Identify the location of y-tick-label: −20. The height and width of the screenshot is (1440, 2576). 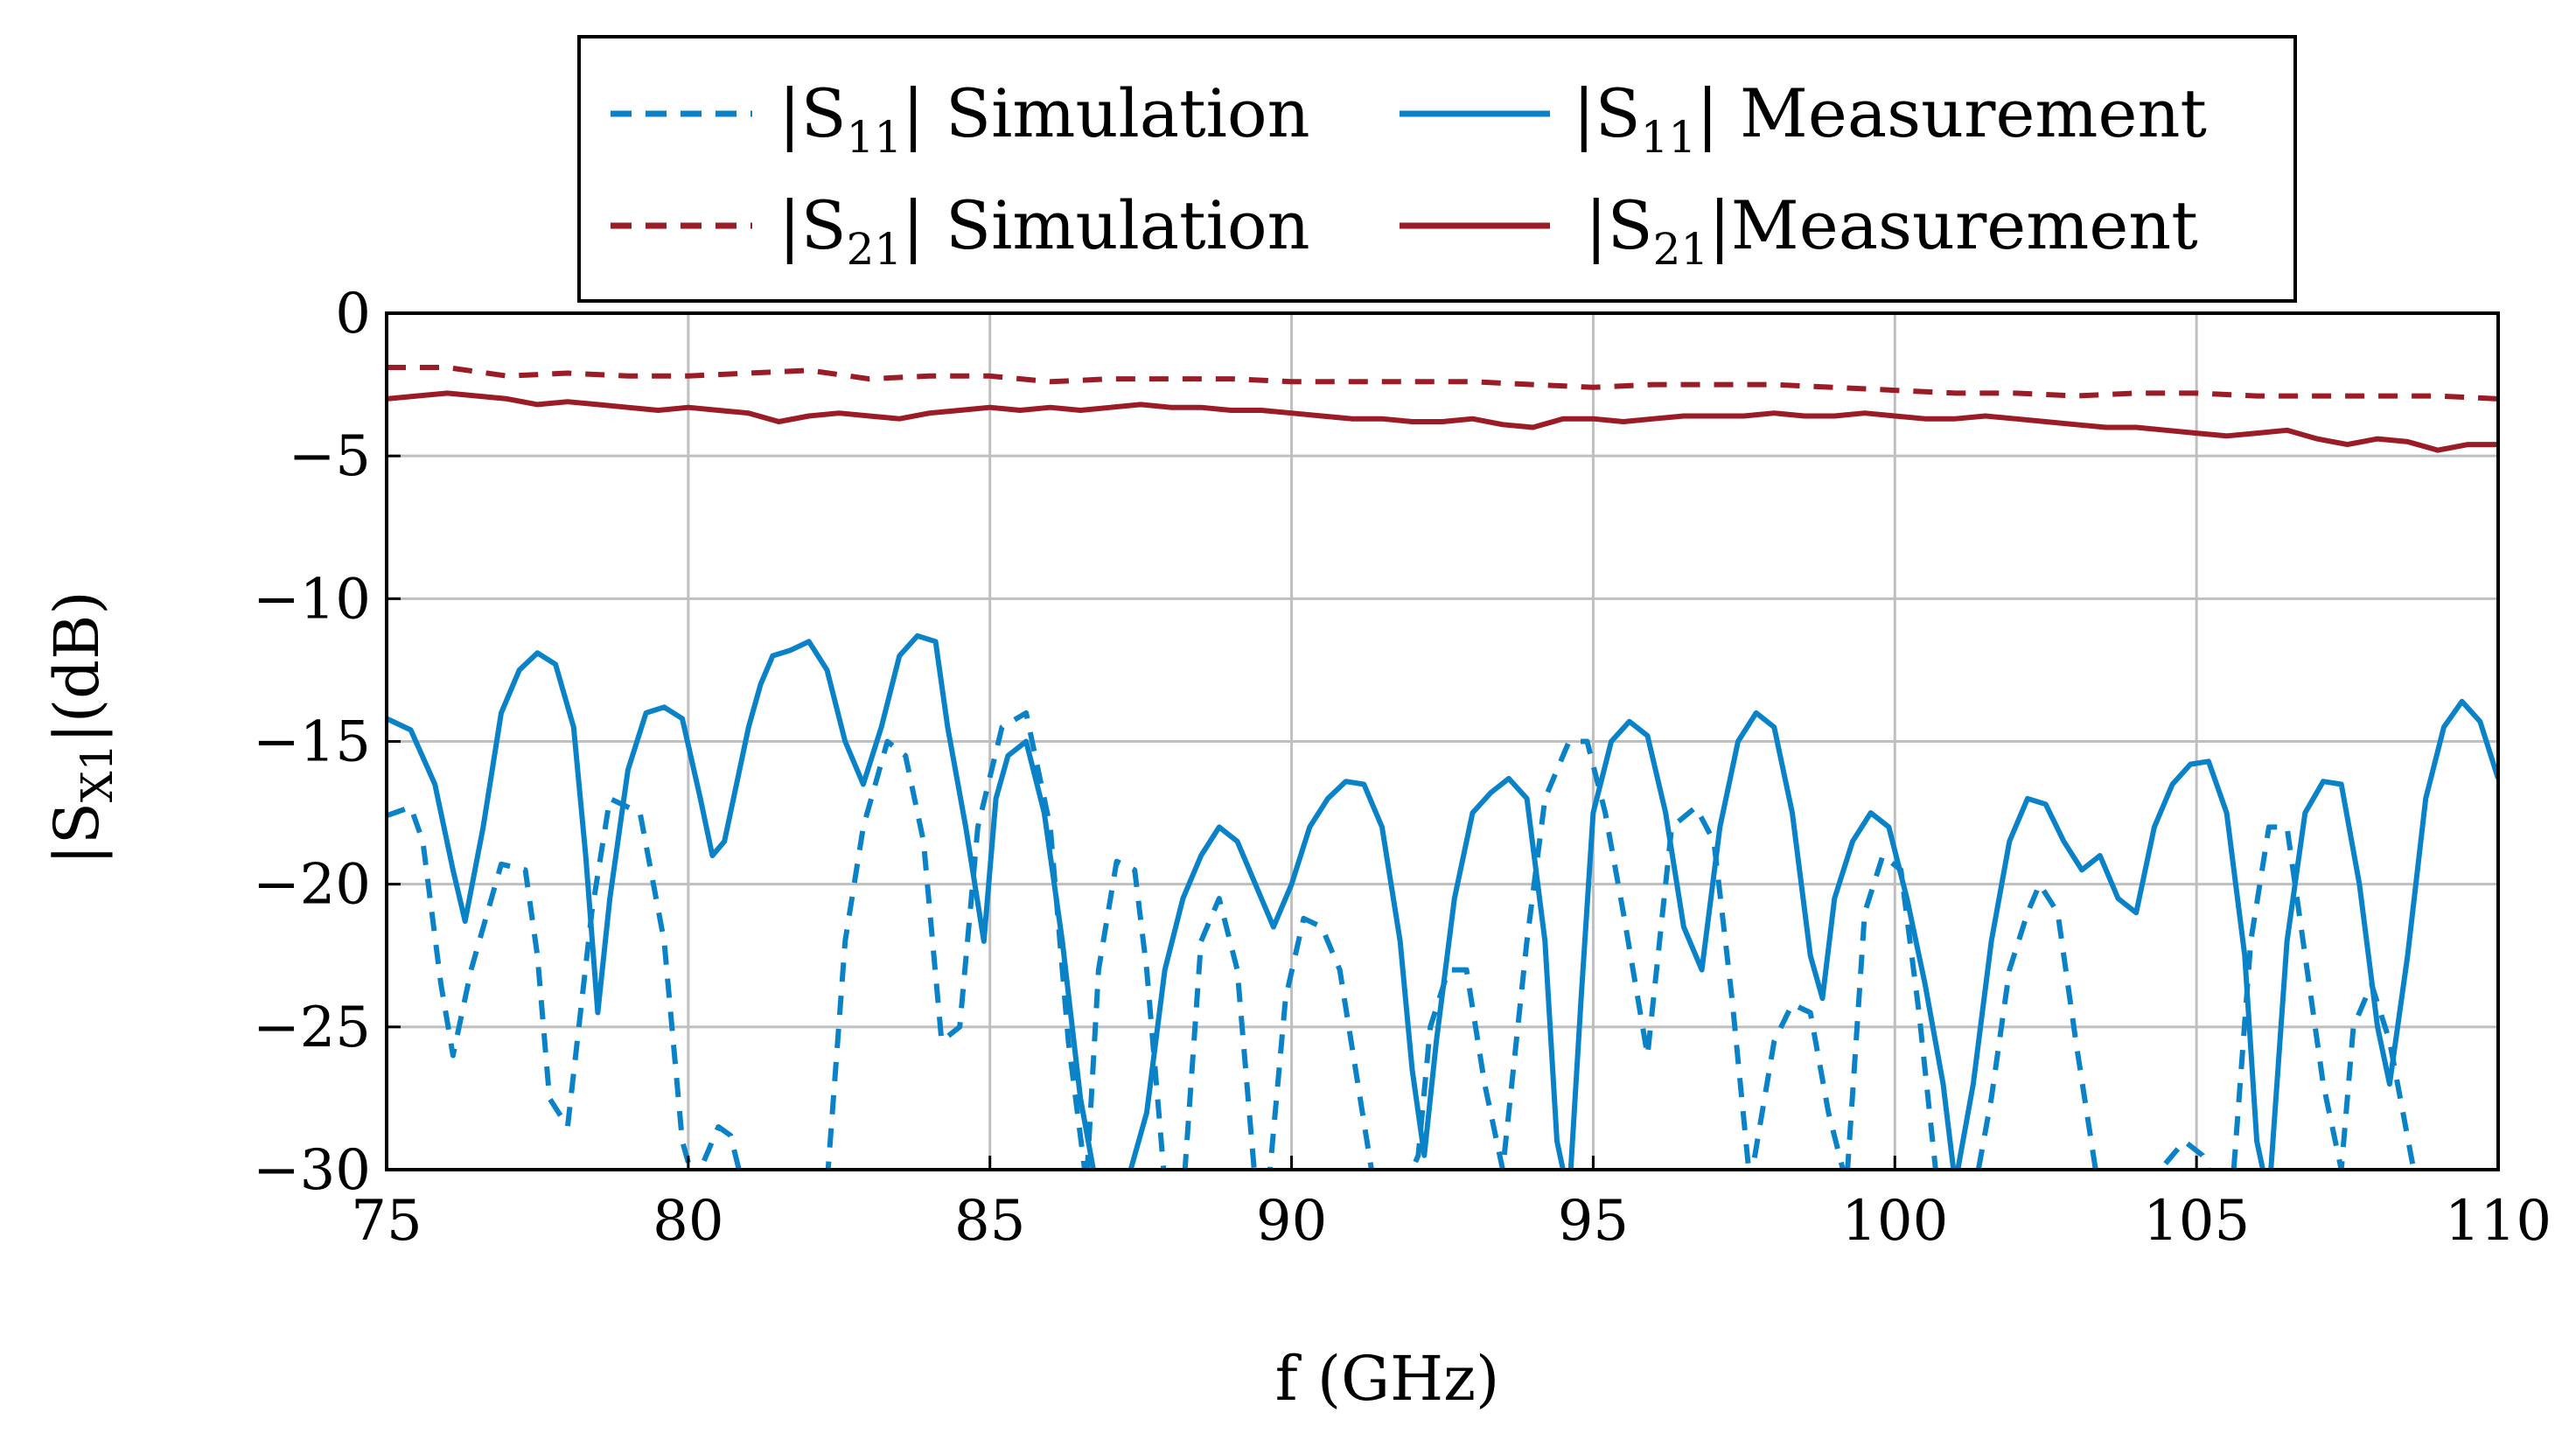
(312, 885).